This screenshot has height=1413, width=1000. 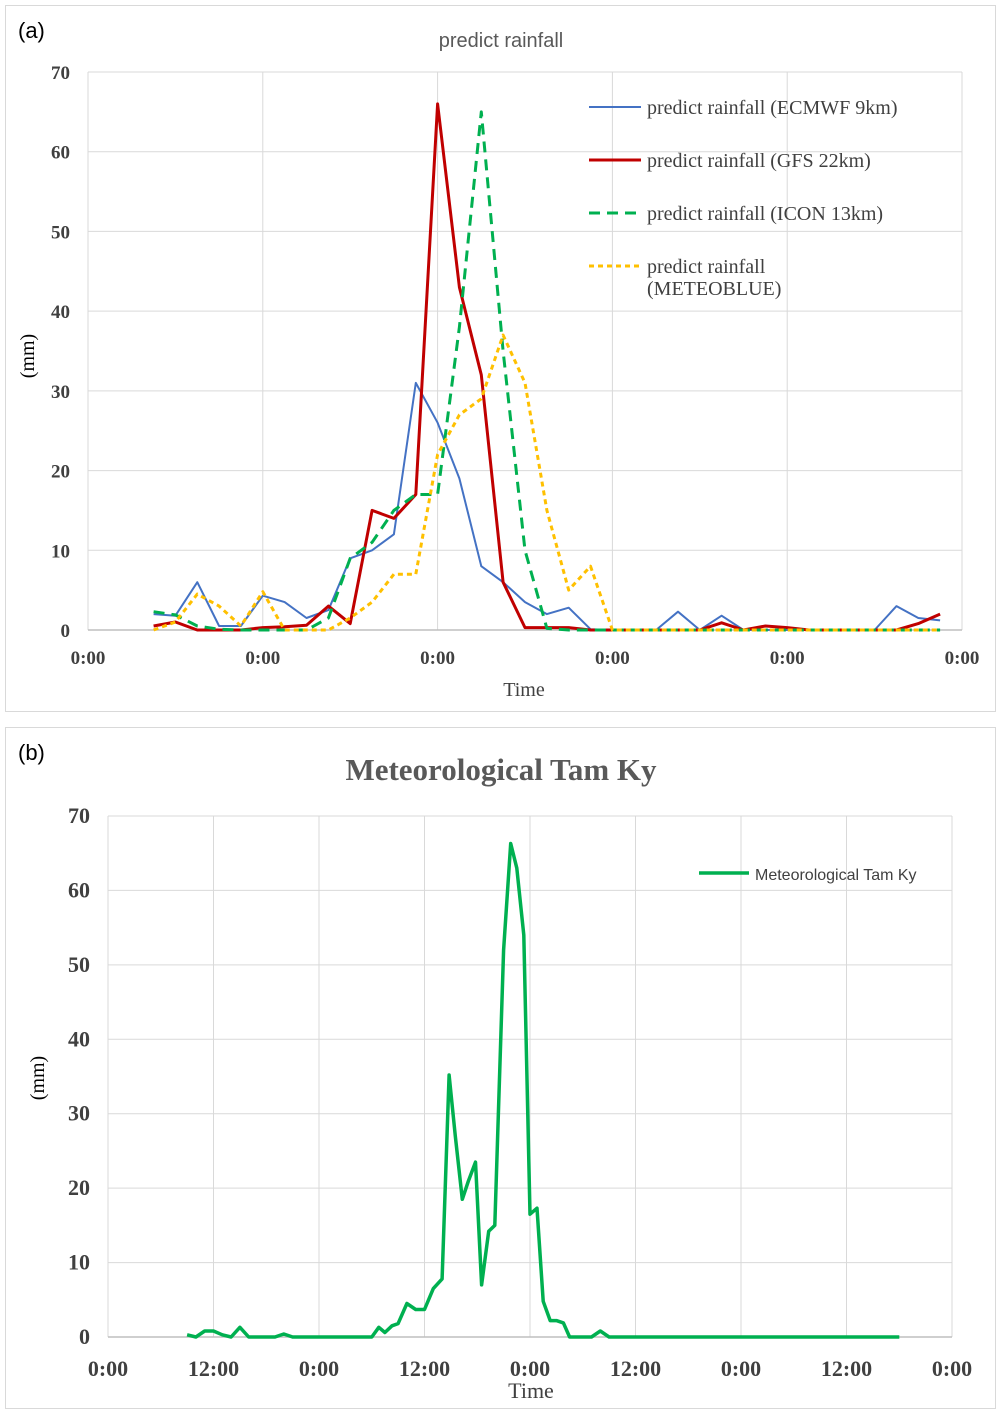 What do you see at coordinates (524, 690) in the screenshot?
I see `chart-a-xlabel: Time` at bounding box center [524, 690].